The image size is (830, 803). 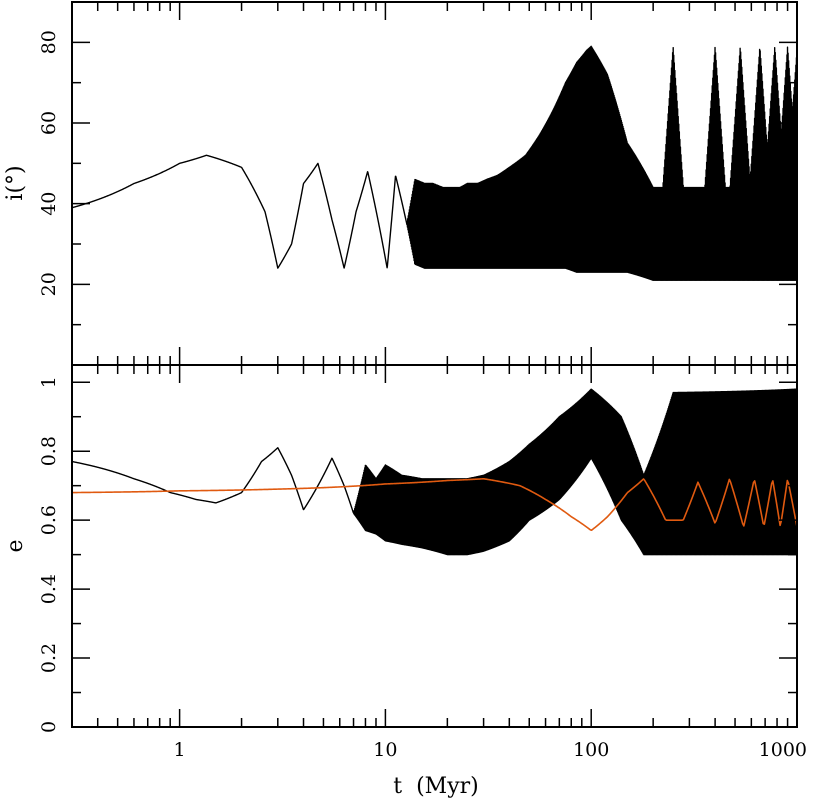 What do you see at coordinates (49, 520) in the screenshot?
I see `eccentricity-y-tick-label: 0.6` at bounding box center [49, 520].